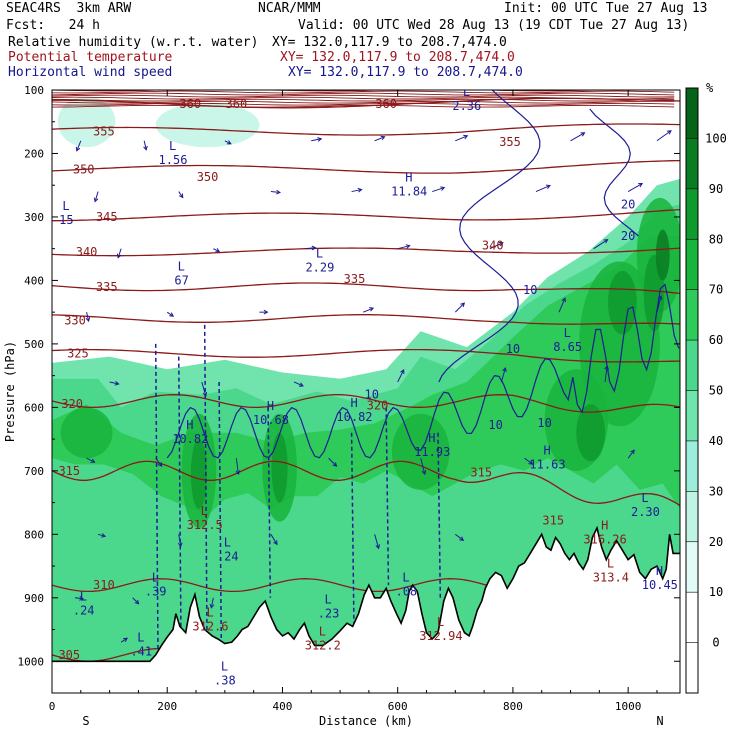 The height and width of the screenshot is (740, 740). I want to click on theta-label: 325, so click(78, 353).